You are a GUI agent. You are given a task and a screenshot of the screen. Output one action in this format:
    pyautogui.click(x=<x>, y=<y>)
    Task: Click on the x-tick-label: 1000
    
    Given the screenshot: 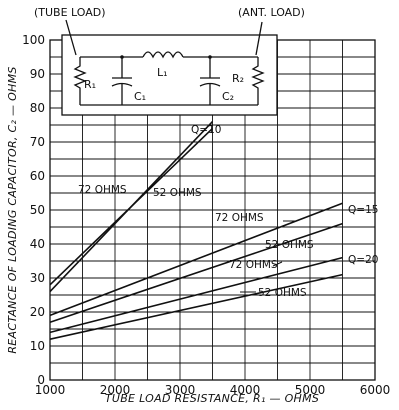 What is the action you would take?
    pyautogui.click(x=50, y=390)
    